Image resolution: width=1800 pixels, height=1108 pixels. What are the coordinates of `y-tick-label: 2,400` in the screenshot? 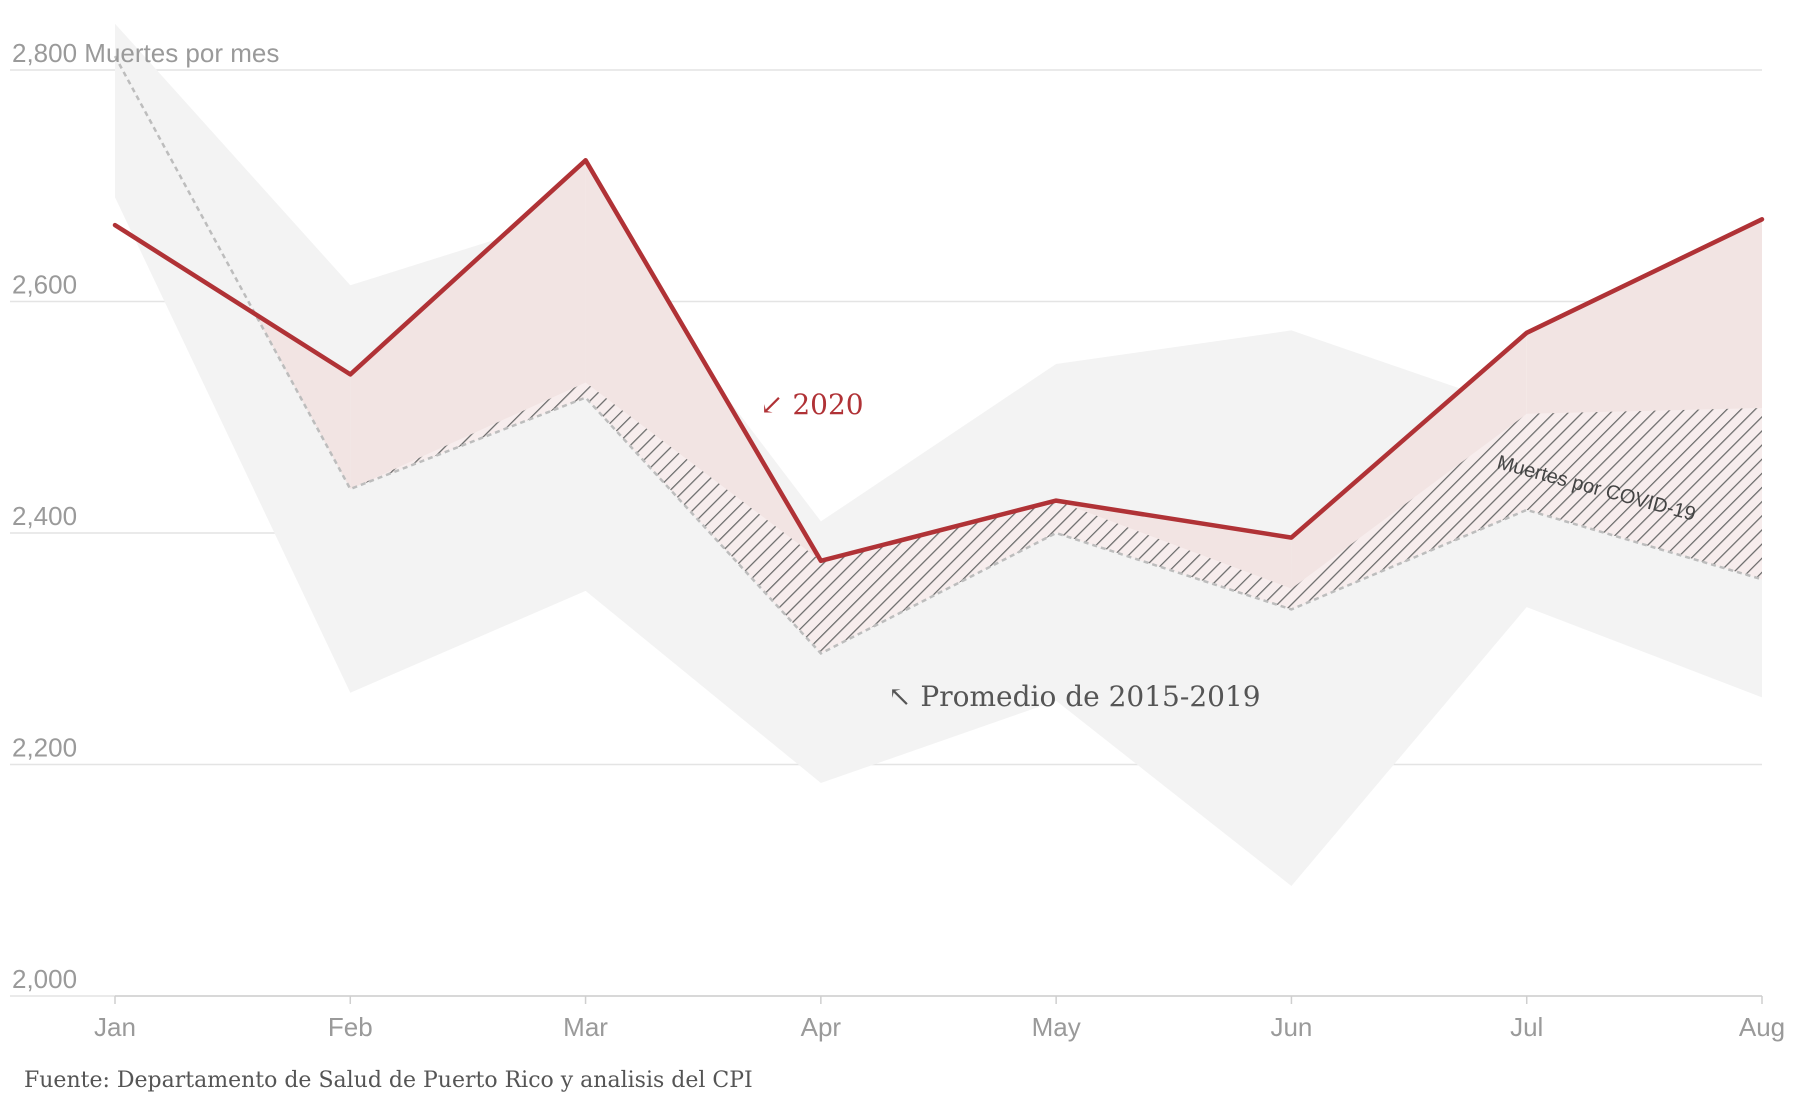 It's located at (44, 516).